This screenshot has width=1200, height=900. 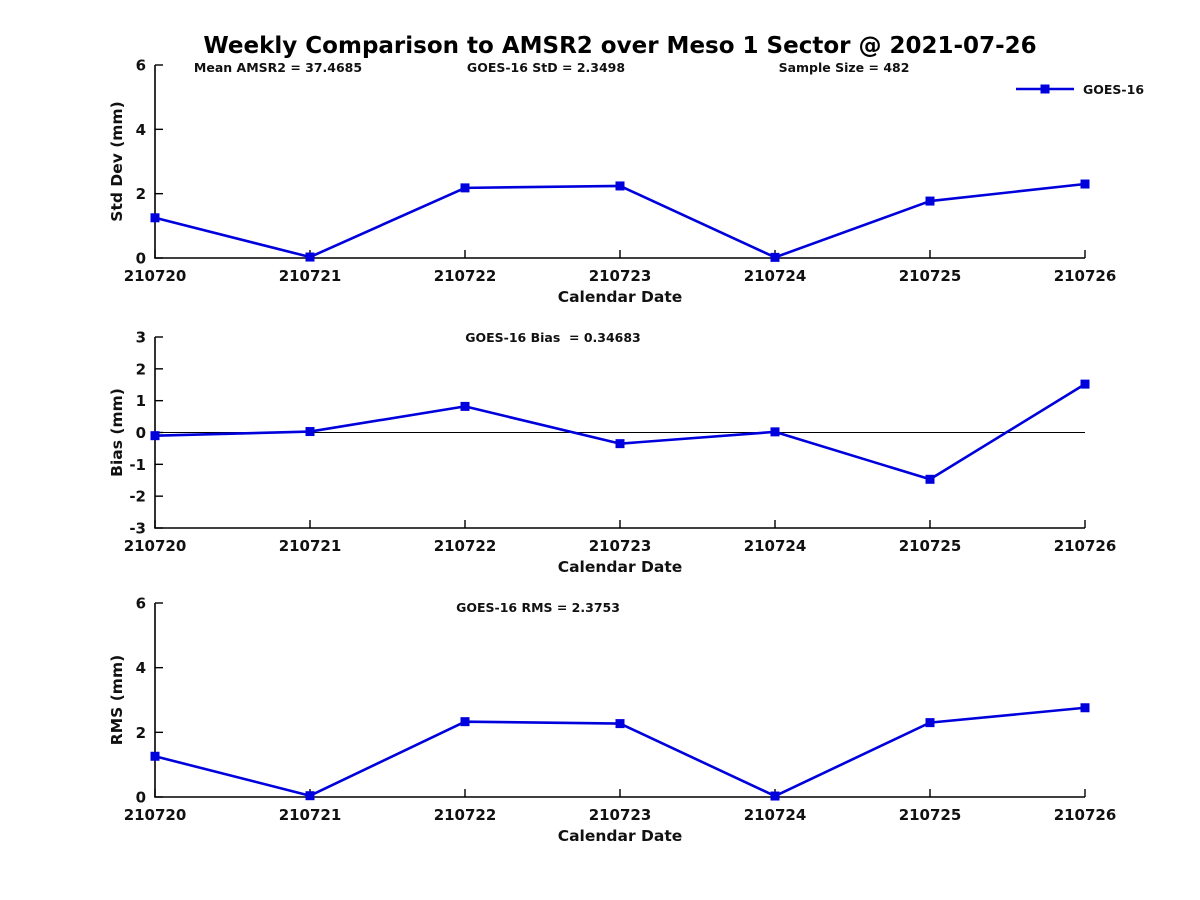 What do you see at coordinates (137, 465) in the screenshot?
I see `y-tick-label: -1` at bounding box center [137, 465].